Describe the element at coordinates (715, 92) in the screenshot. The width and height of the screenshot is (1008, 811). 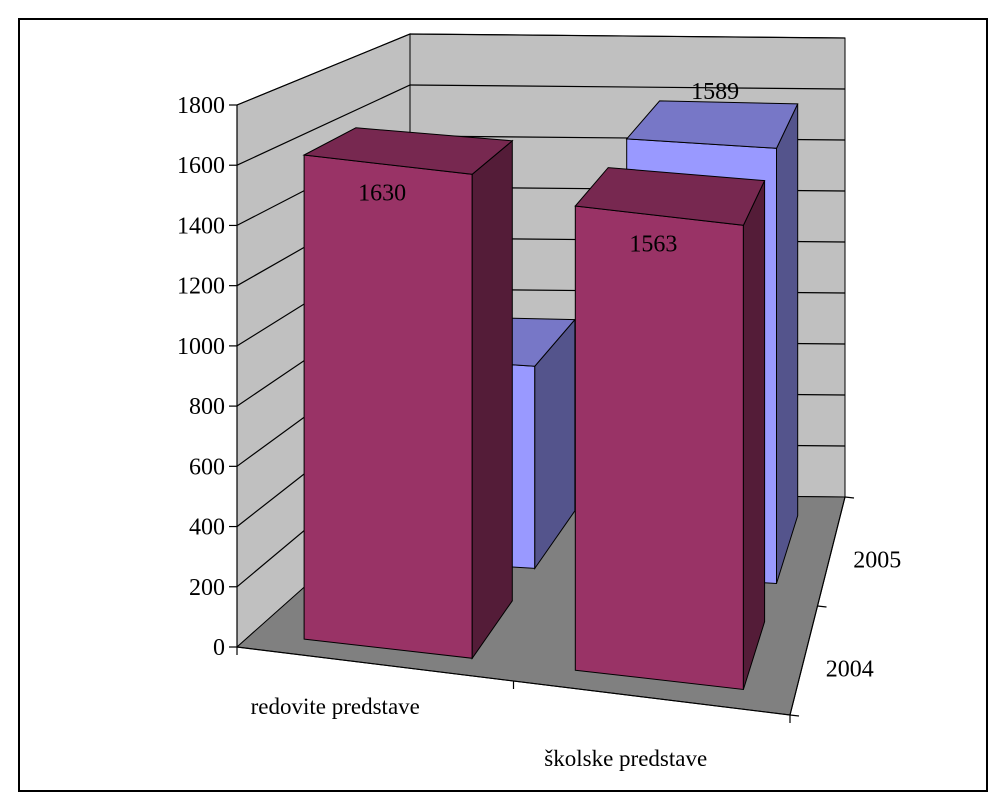
I see `data-label: 1589` at that location.